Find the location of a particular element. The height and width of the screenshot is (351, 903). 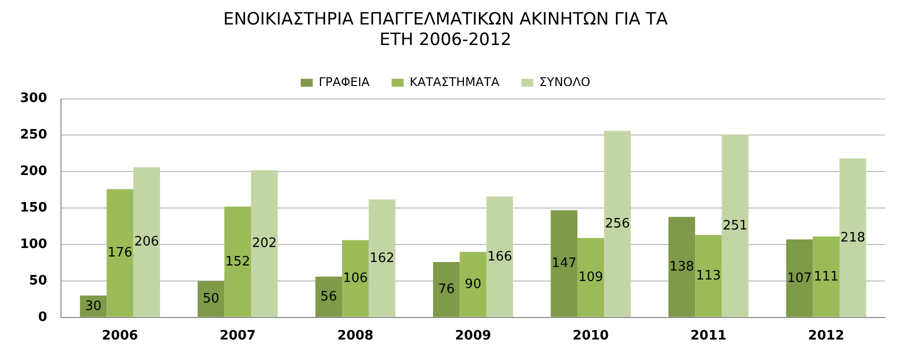

y-tick-label: 100 is located at coordinates (34, 244).